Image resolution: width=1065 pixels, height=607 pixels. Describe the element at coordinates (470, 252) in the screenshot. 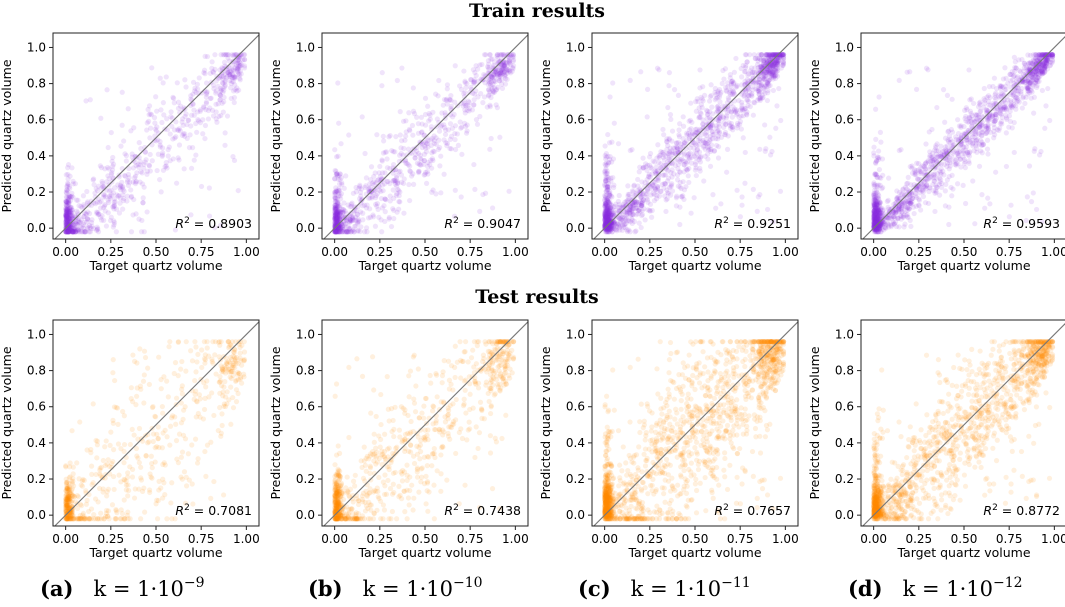

I see `x-tick-label: 0.75` at that location.